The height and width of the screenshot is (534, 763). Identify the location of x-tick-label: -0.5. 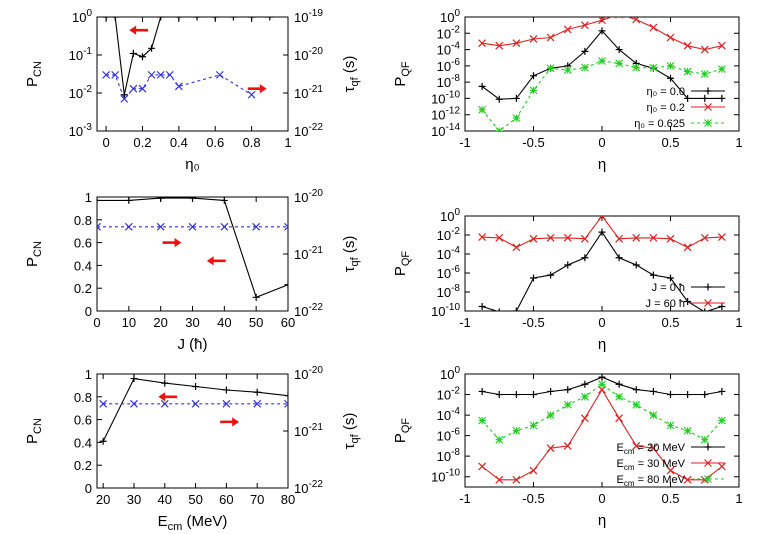
(533, 322).